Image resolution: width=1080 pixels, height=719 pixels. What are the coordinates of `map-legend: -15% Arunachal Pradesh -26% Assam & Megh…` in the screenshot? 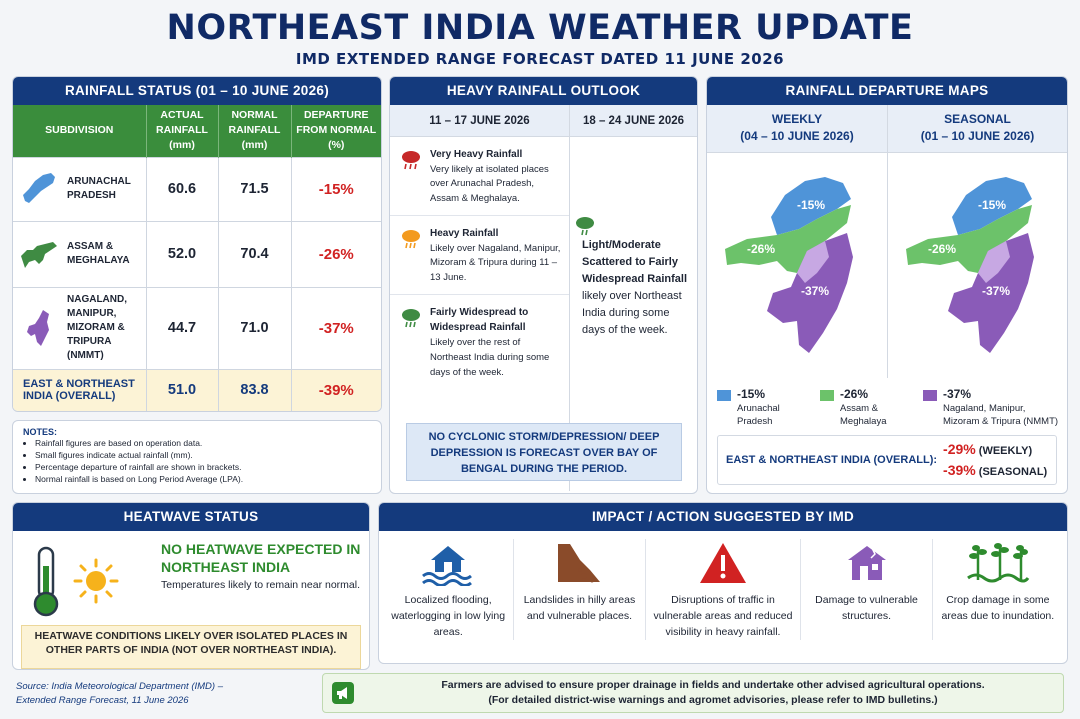 It's located at (887, 403).